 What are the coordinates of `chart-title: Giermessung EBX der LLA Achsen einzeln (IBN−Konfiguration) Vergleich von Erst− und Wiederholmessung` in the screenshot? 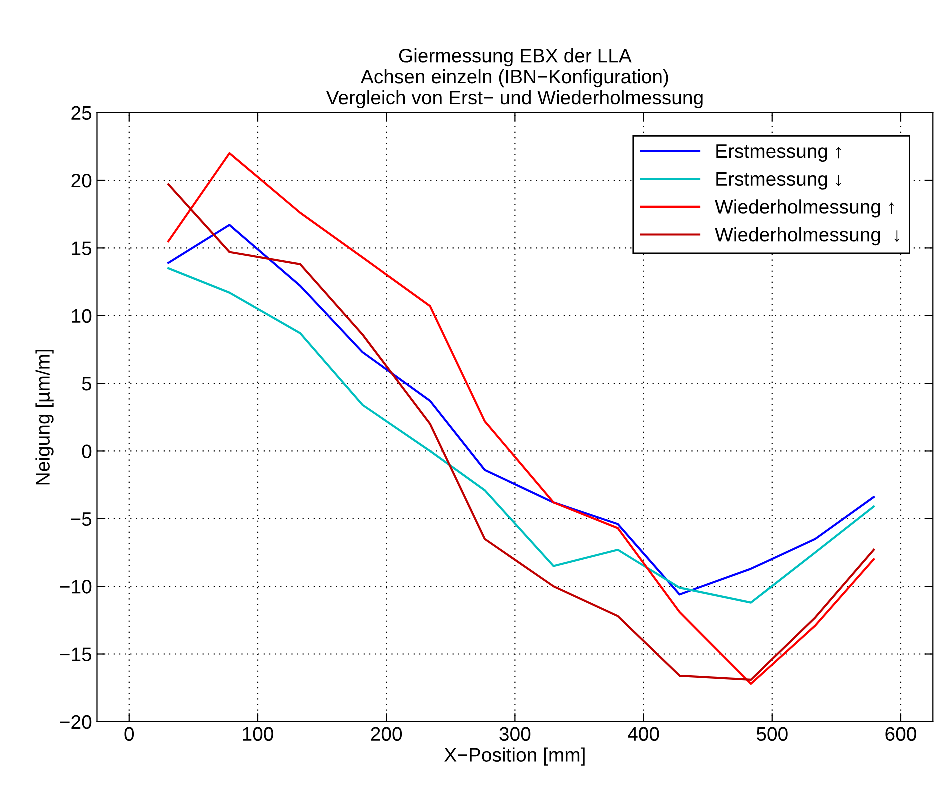 It's located at (514, 78).